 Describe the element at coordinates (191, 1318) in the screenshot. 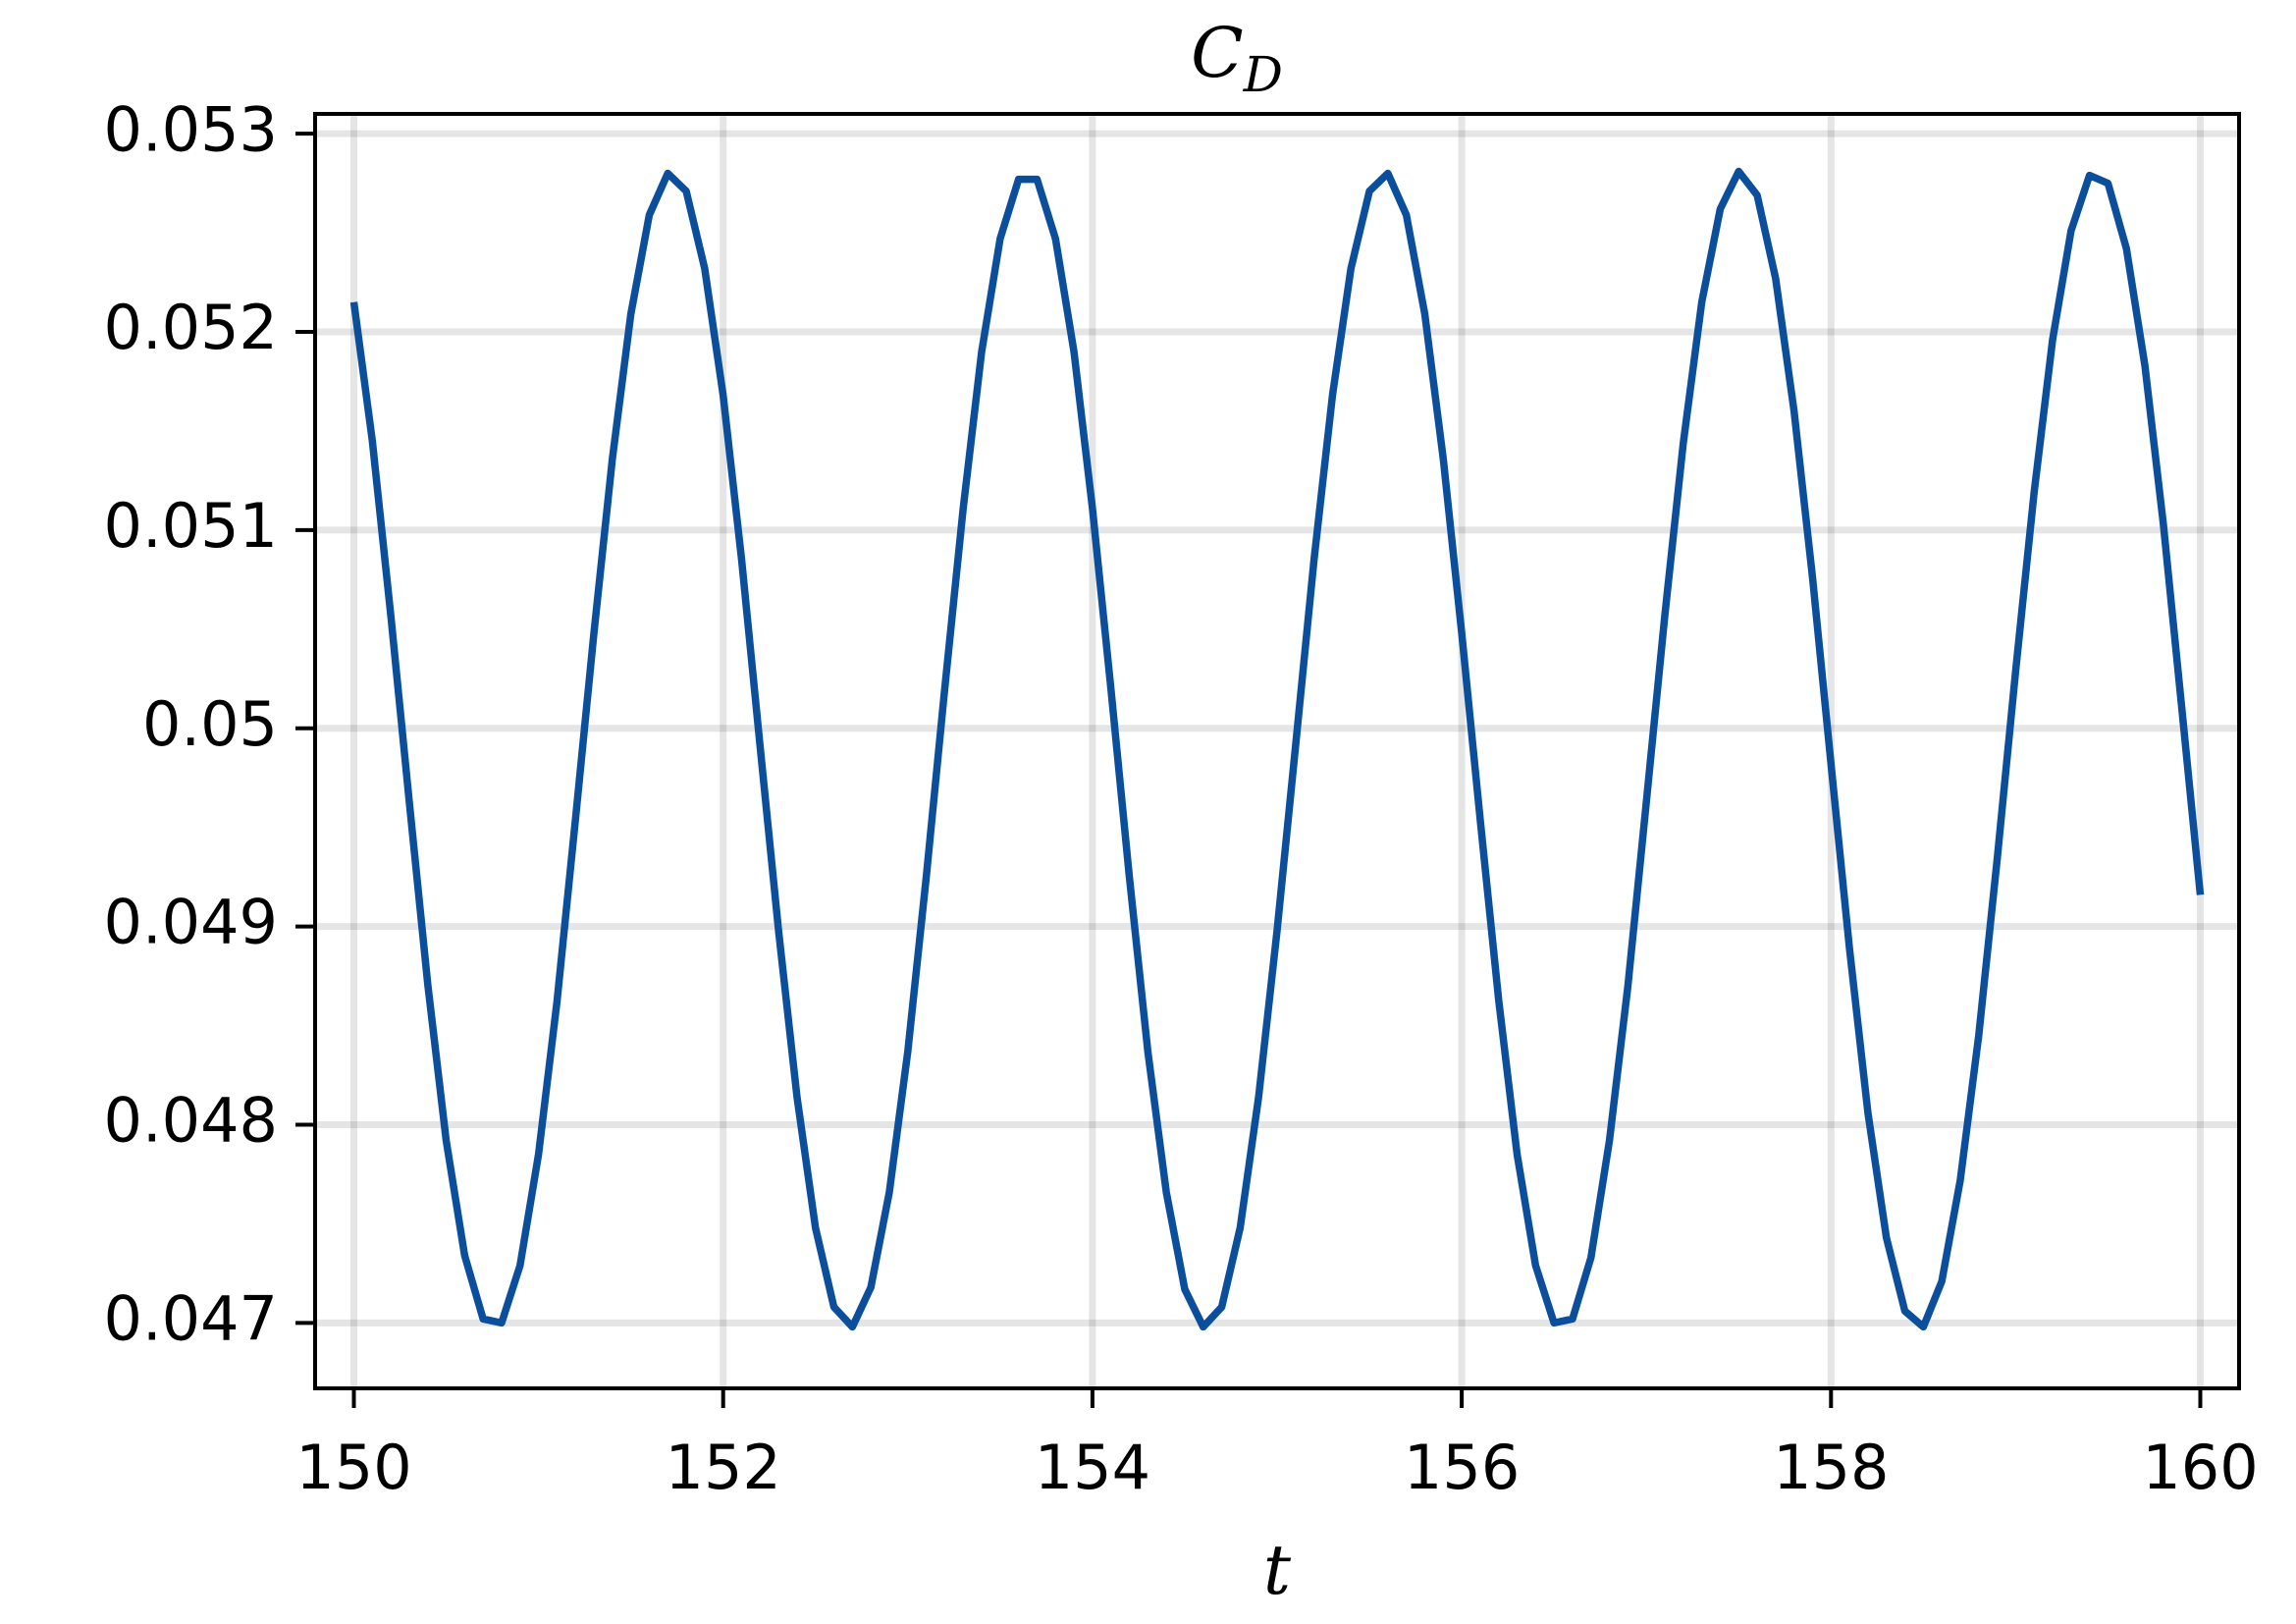

I see `y-tick-label: 0.047` at that location.